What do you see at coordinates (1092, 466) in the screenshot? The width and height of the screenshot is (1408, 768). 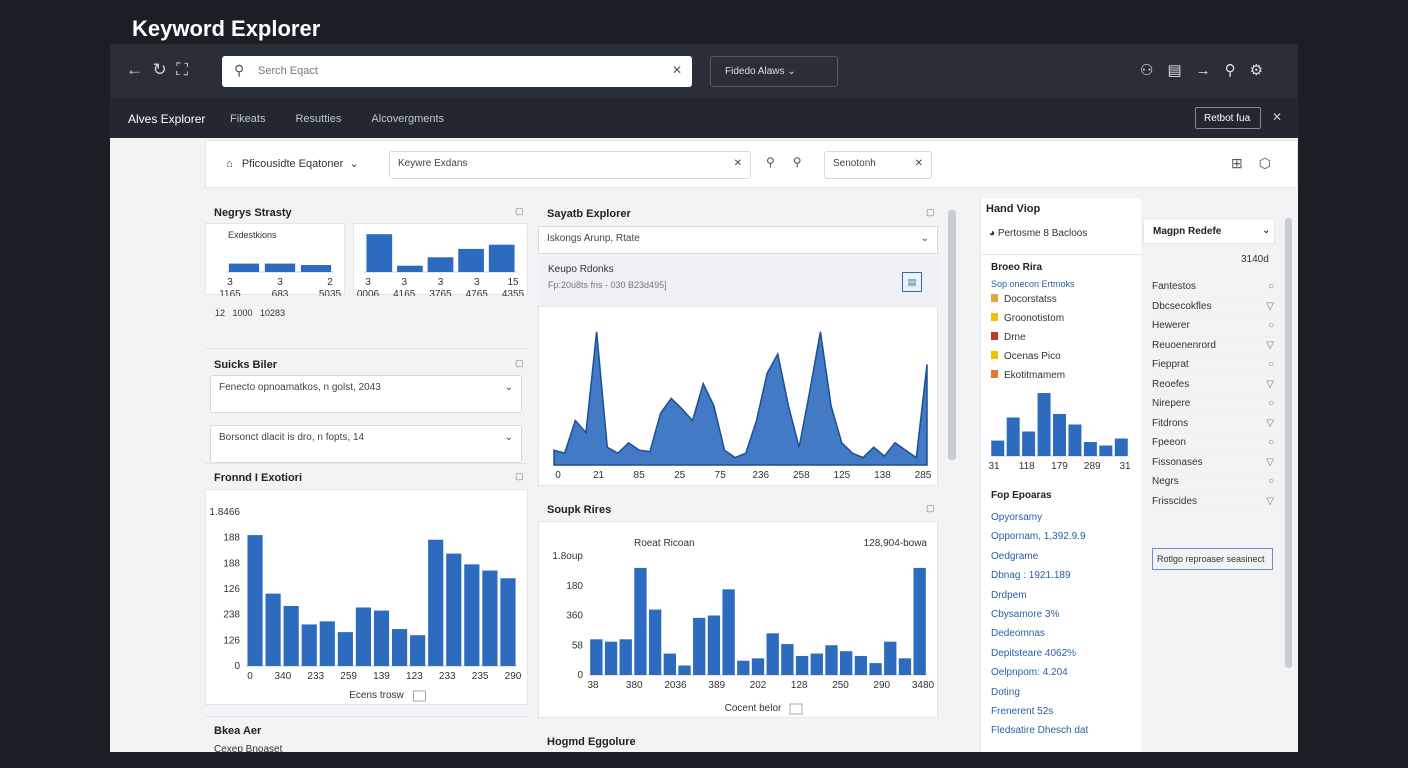 I see `x-tick-label: 289` at bounding box center [1092, 466].